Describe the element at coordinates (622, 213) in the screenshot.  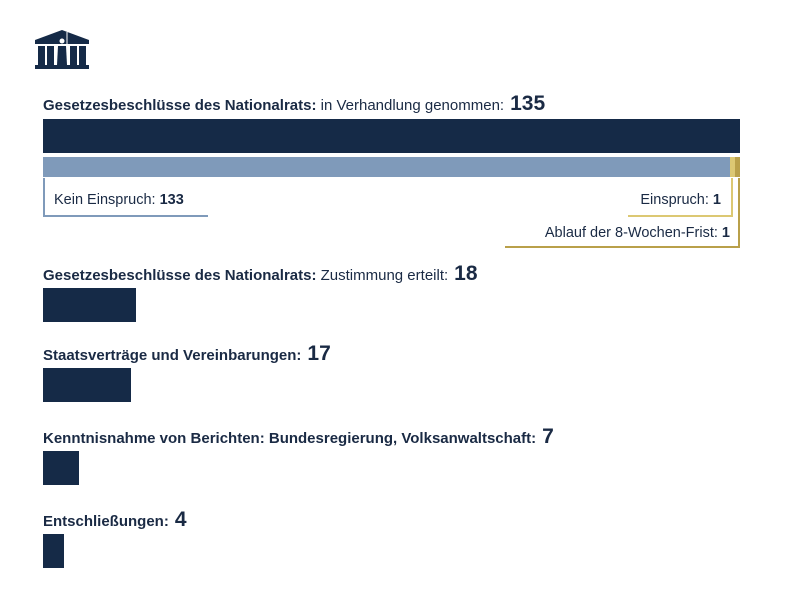
I see `frist-bracket` at that location.